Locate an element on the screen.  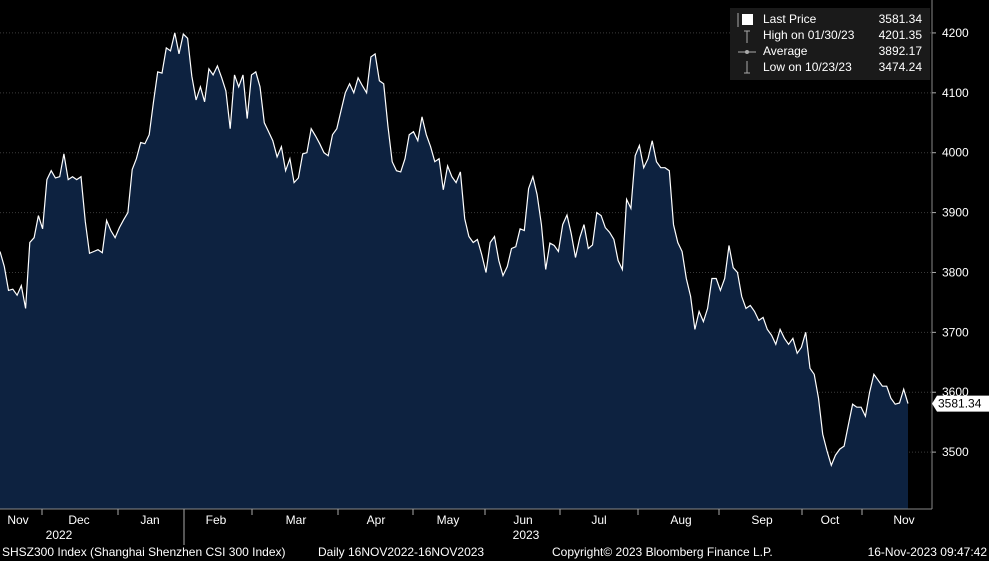
legend-average: Average 3892.17 is located at coordinates (830, 52).